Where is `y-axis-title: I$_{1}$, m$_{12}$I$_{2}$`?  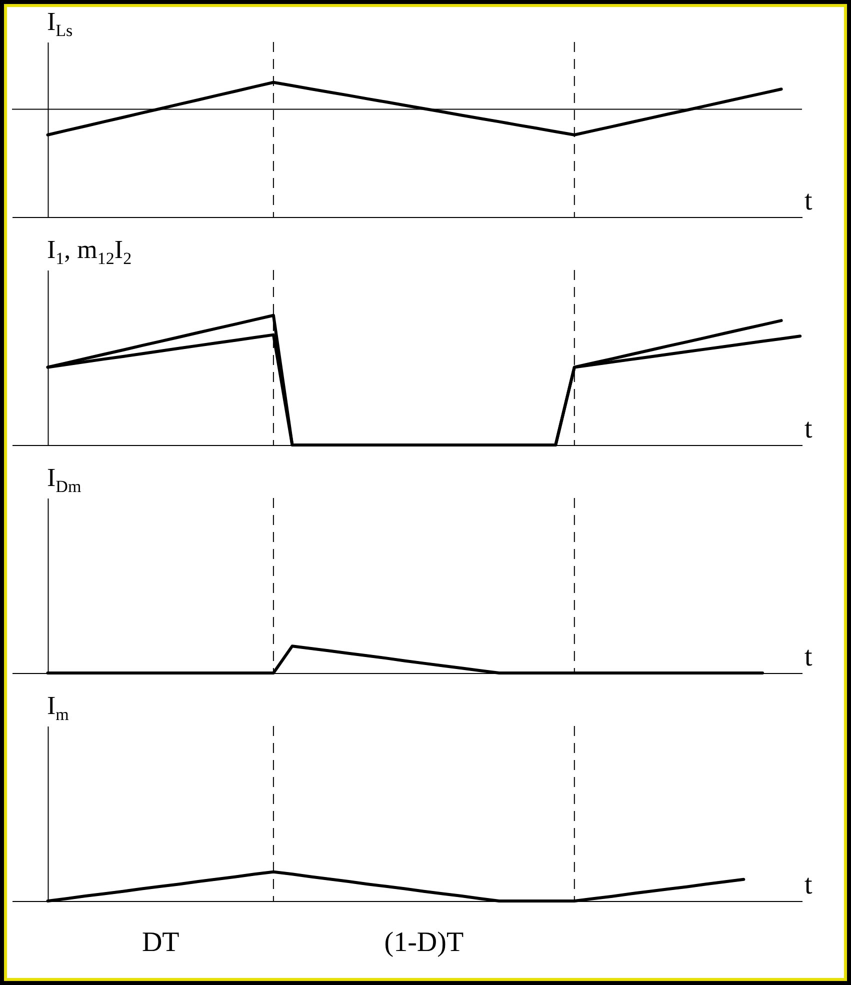 y-axis-title: I$_{1}$, m$_{12}$I$_{2}$ is located at coordinates (89, 252).